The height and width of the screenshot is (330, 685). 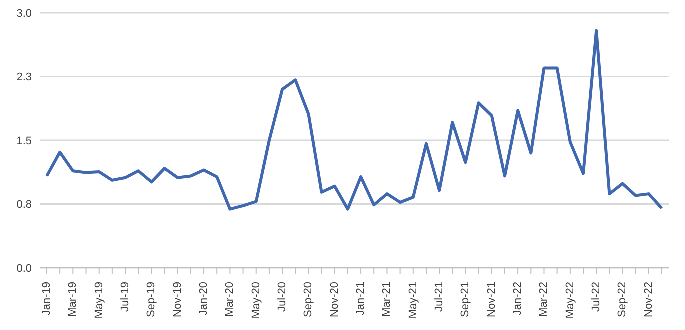 What do you see at coordinates (308, 300) in the screenshot?
I see `x-tick-label: Sep-20` at bounding box center [308, 300].